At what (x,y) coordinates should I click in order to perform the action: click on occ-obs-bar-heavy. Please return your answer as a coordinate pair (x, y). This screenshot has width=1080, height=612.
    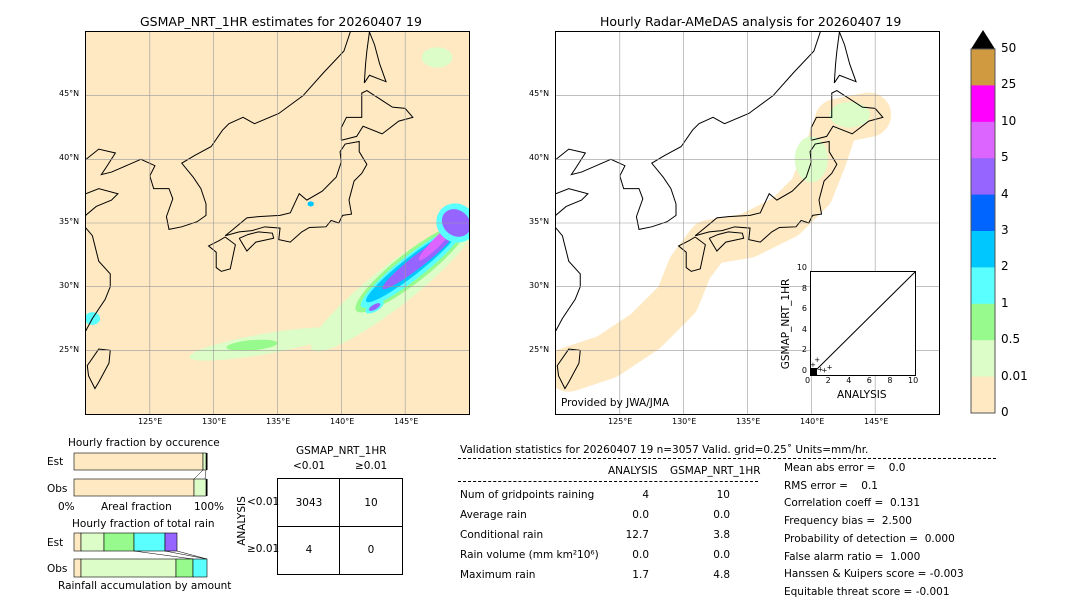
    Looking at the image, I should click on (207, 487).